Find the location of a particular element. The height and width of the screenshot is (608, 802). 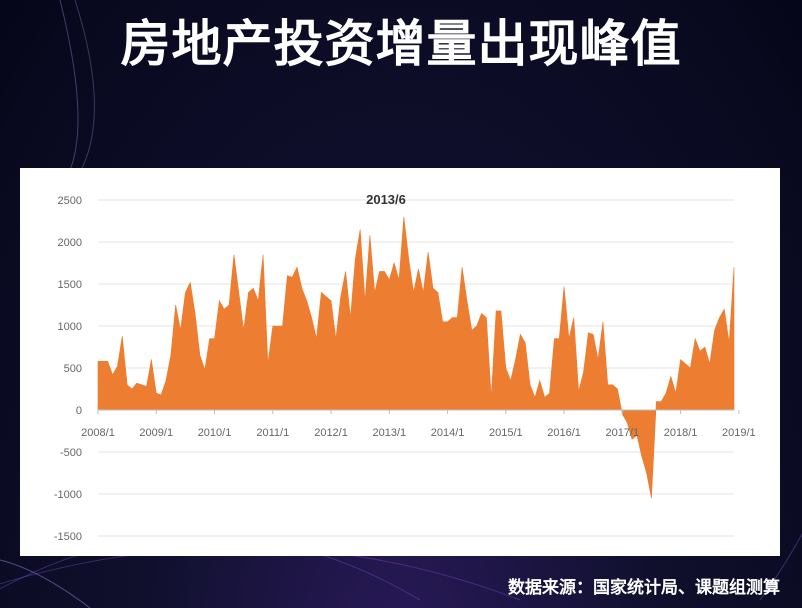

x-tick-label: 2017/1 is located at coordinates (623, 433).